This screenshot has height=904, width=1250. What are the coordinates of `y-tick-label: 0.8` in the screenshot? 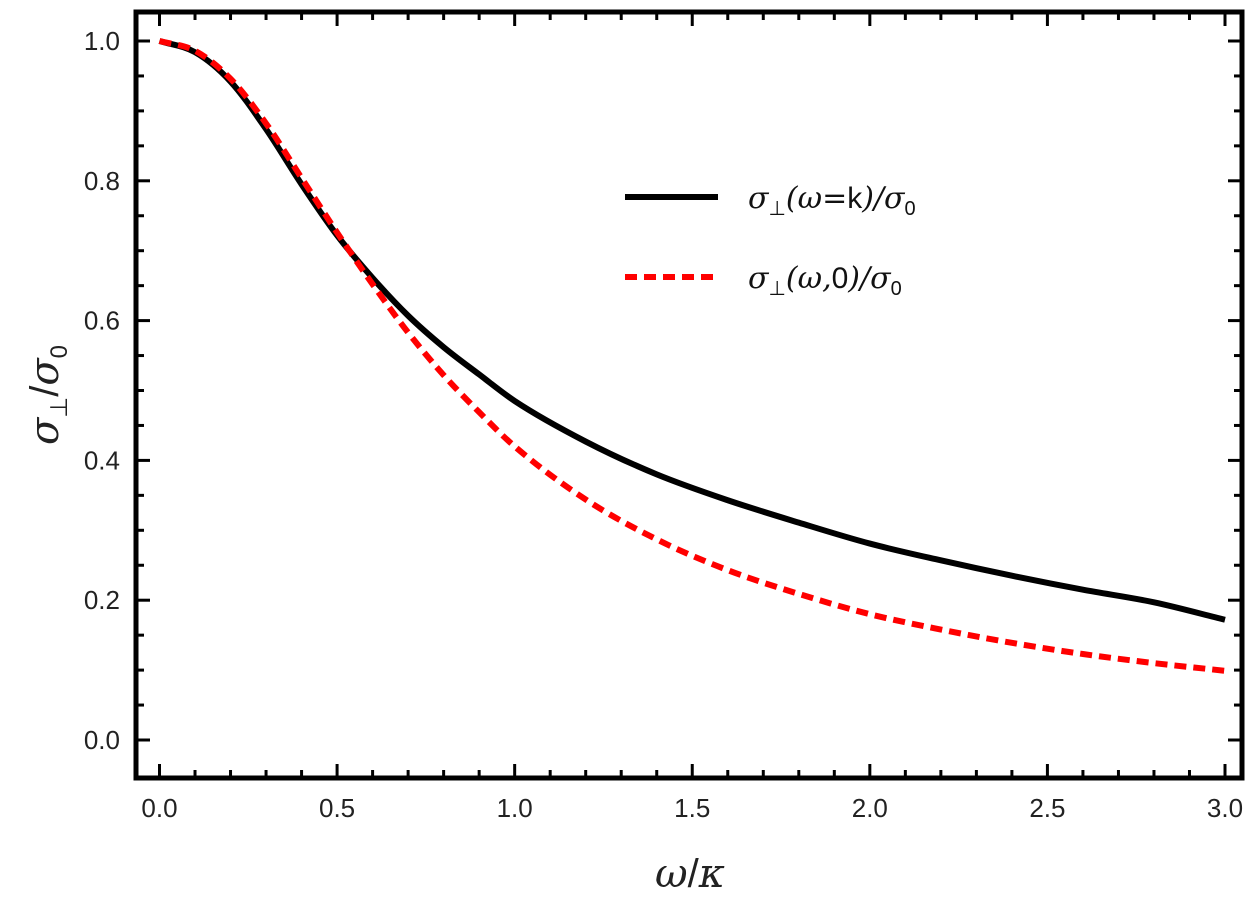 It's located at (102, 181).